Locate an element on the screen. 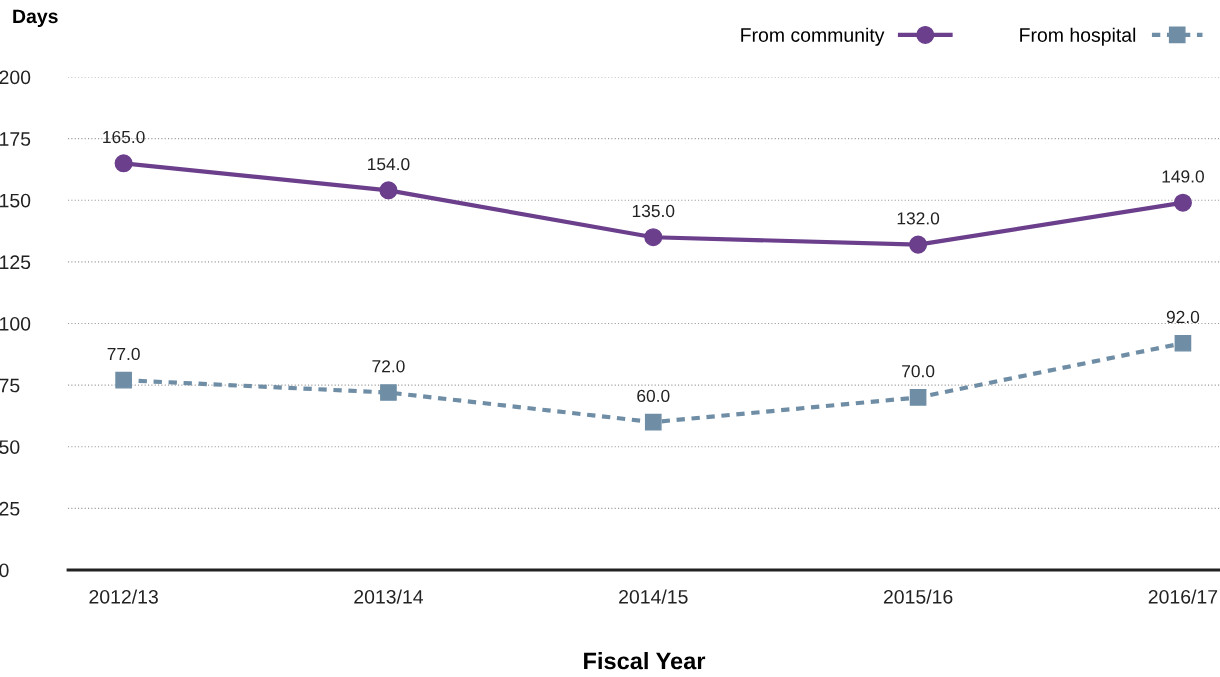  data-label: 154.0 is located at coordinates (389, 164).